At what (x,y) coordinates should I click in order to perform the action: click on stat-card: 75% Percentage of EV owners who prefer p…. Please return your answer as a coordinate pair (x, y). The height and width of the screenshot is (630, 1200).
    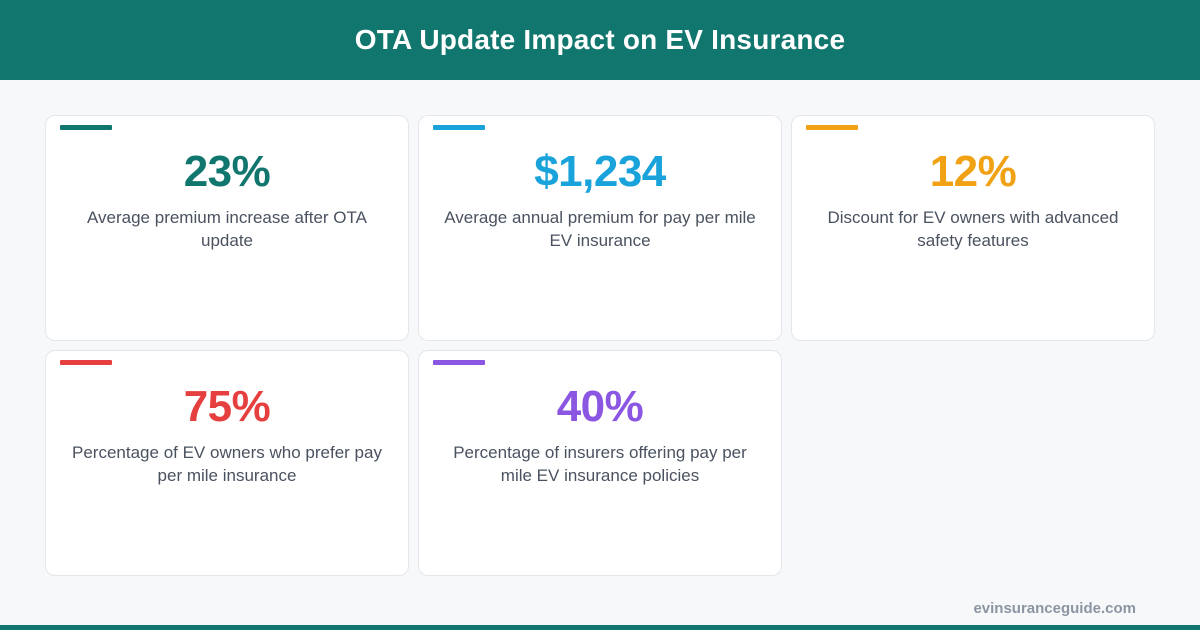
    Looking at the image, I should click on (227, 463).